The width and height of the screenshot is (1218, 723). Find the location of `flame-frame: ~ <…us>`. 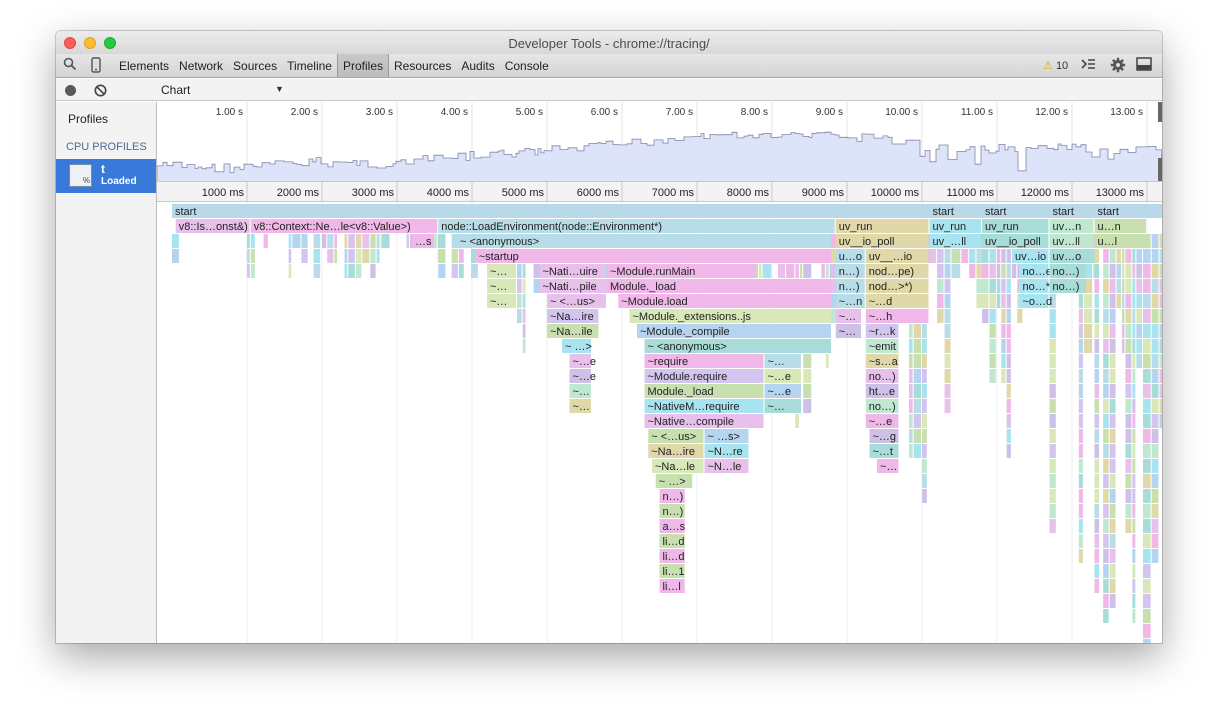

flame-frame: ~ <…us> is located at coordinates (676, 436).